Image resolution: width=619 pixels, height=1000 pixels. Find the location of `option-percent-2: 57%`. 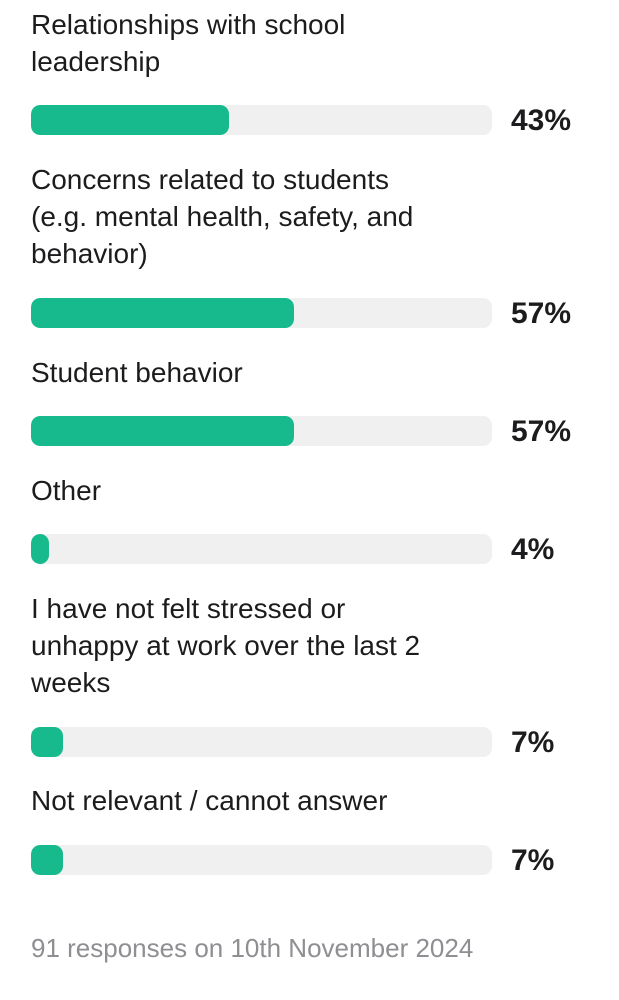

option-percent-2: 57% is located at coordinates (541, 431).